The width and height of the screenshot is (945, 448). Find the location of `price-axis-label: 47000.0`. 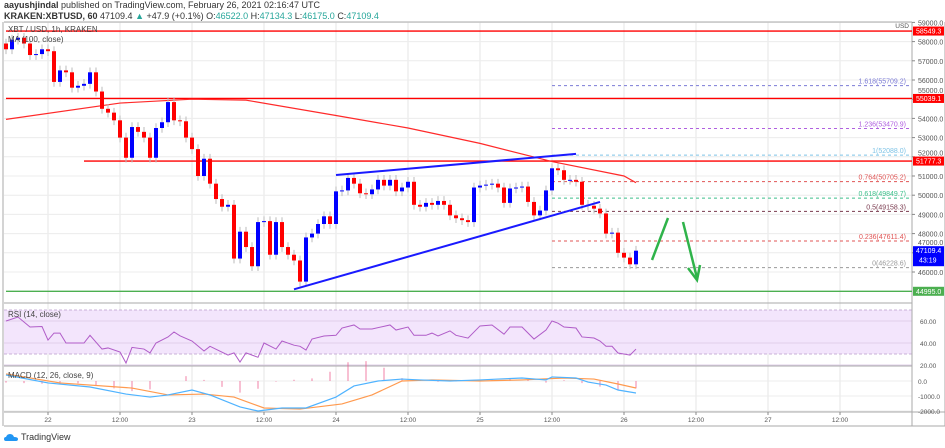

price-axis-label: 47000.0 is located at coordinates (930, 243).